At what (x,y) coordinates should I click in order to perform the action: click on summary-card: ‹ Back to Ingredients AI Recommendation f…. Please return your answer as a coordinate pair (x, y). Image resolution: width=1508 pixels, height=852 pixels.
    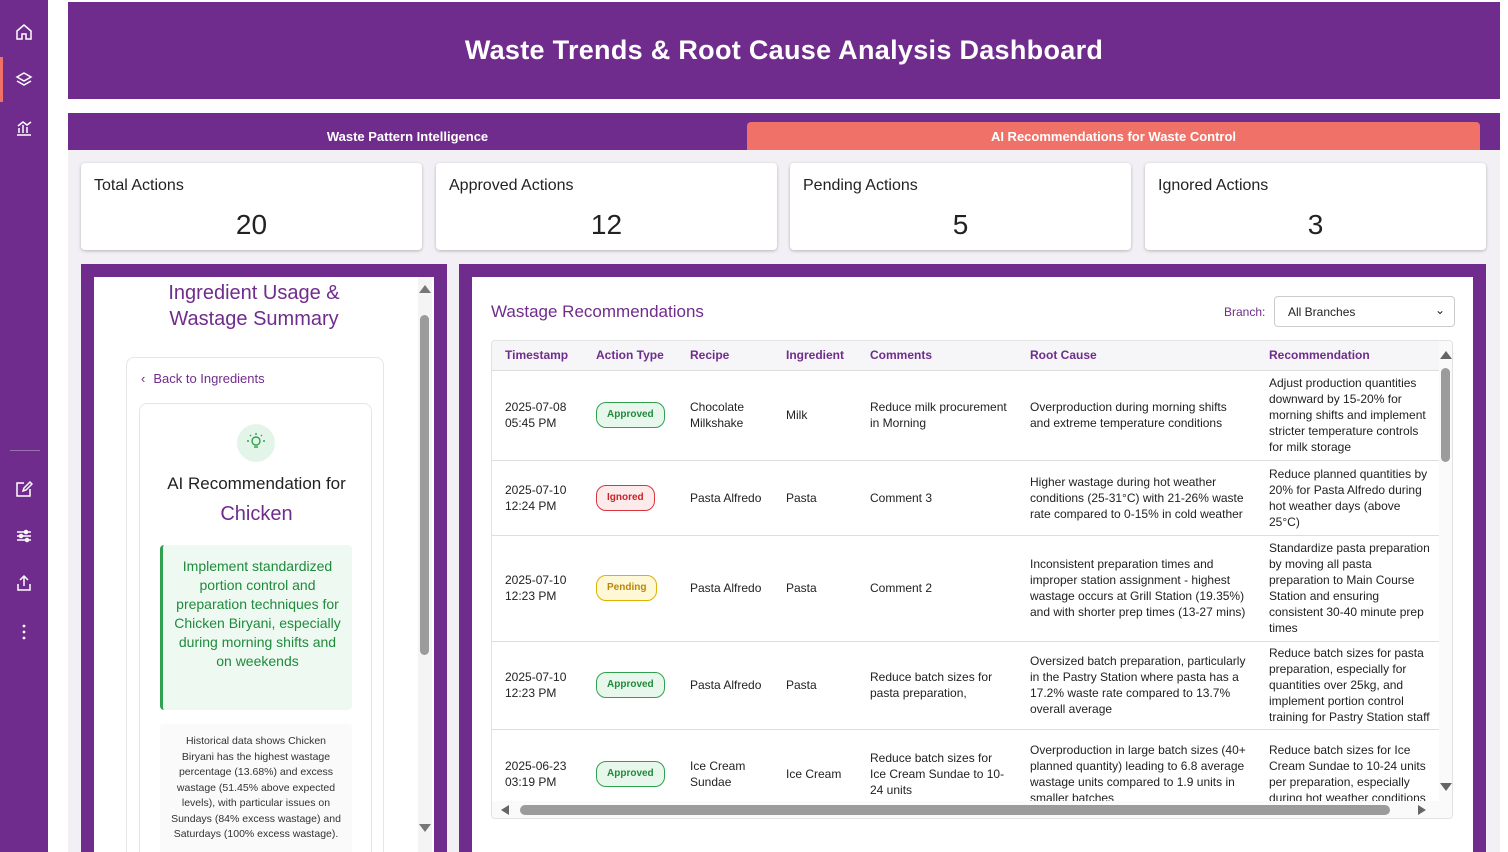
    Looking at the image, I should click on (255, 604).